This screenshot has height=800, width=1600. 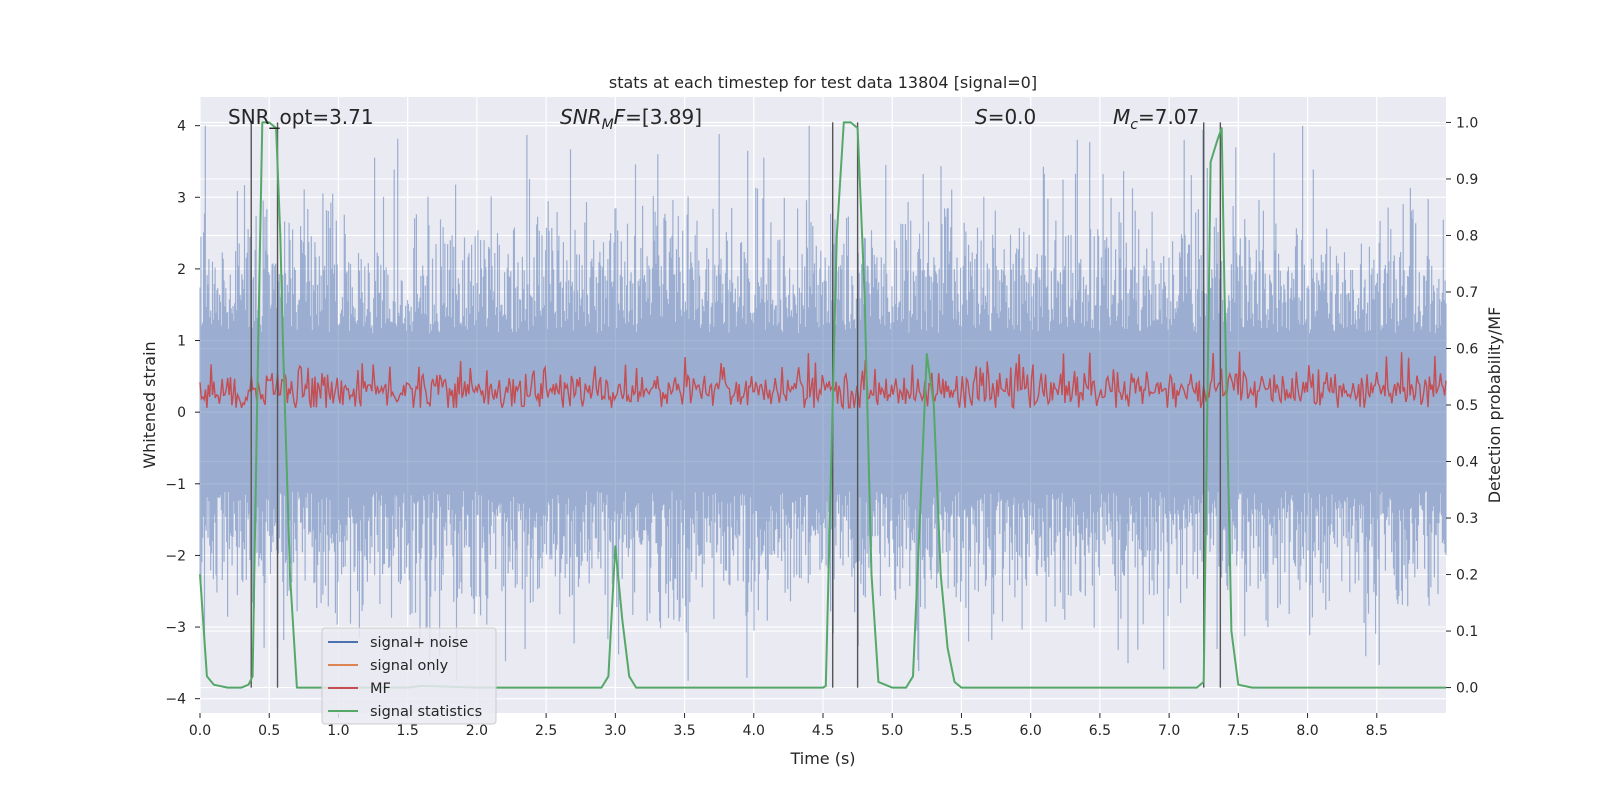 I want to click on x-tick-label: 4.5, so click(x=823, y=731).